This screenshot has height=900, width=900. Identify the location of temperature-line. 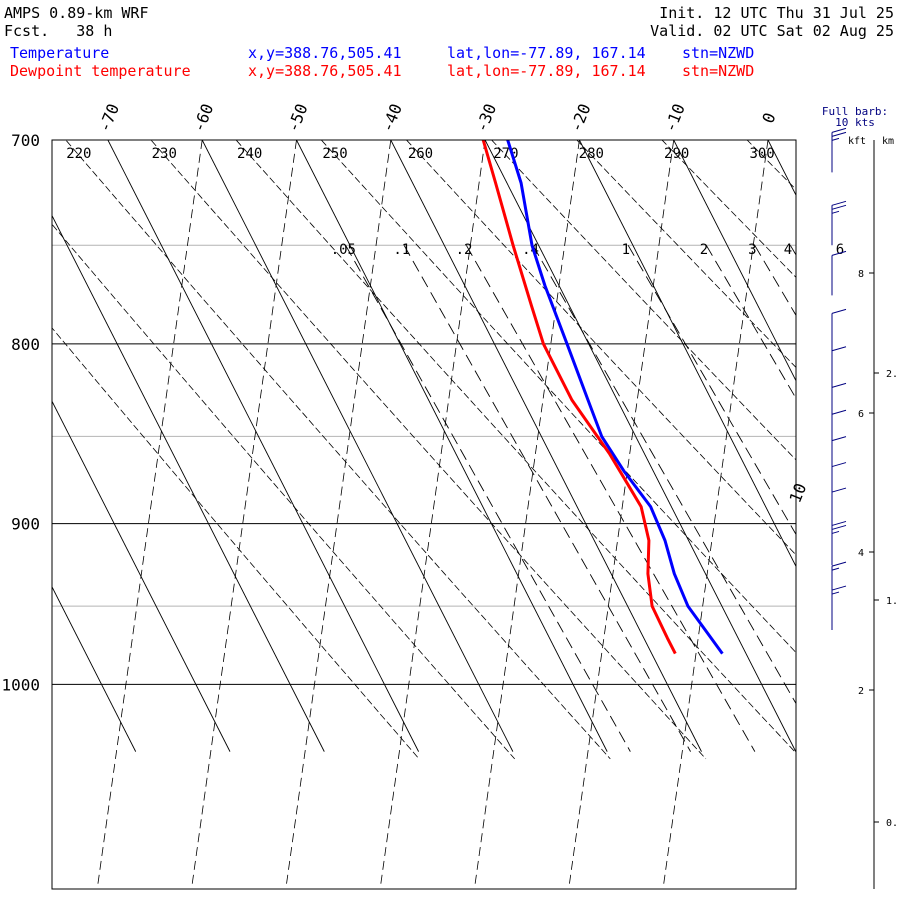
(615, 397).